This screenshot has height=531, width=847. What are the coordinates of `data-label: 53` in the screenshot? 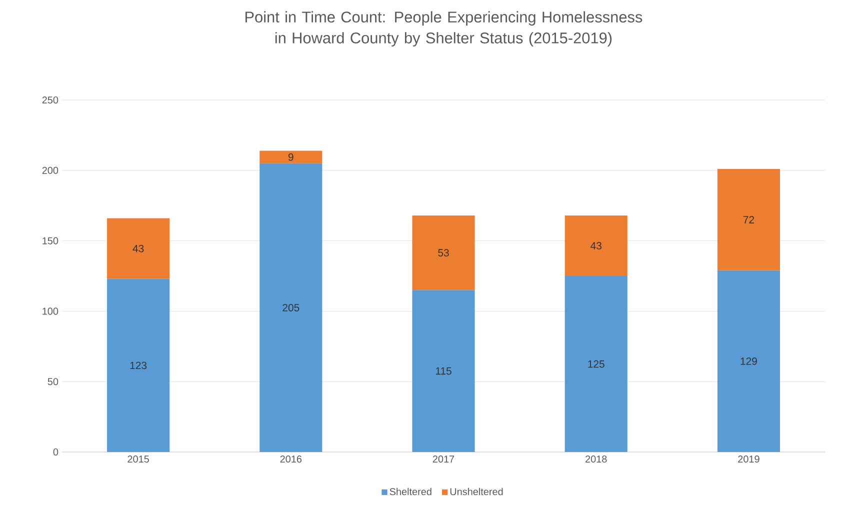 It's located at (443, 252).